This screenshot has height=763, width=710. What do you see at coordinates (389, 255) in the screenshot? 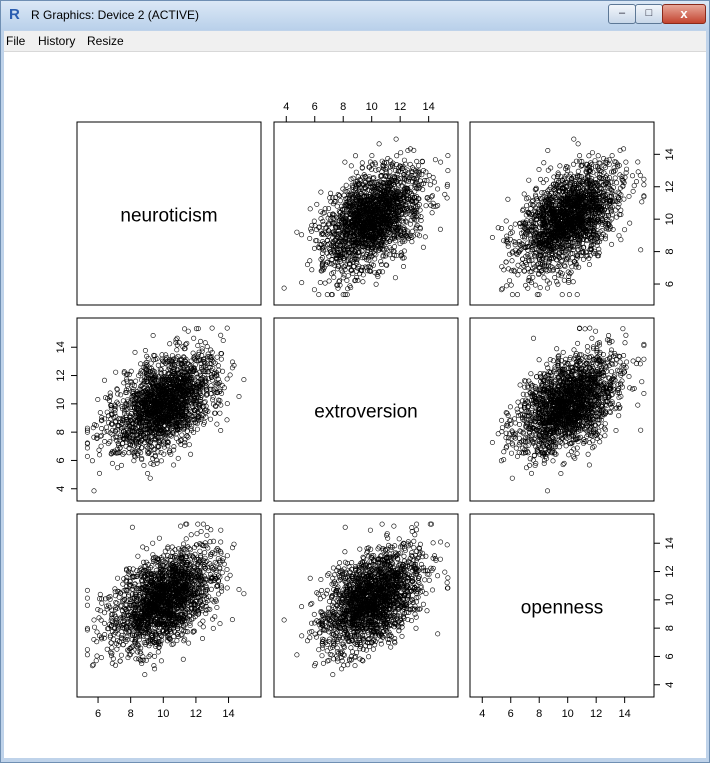
I see `point-neuroticism-extroversion-1931` at bounding box center [389, 255].